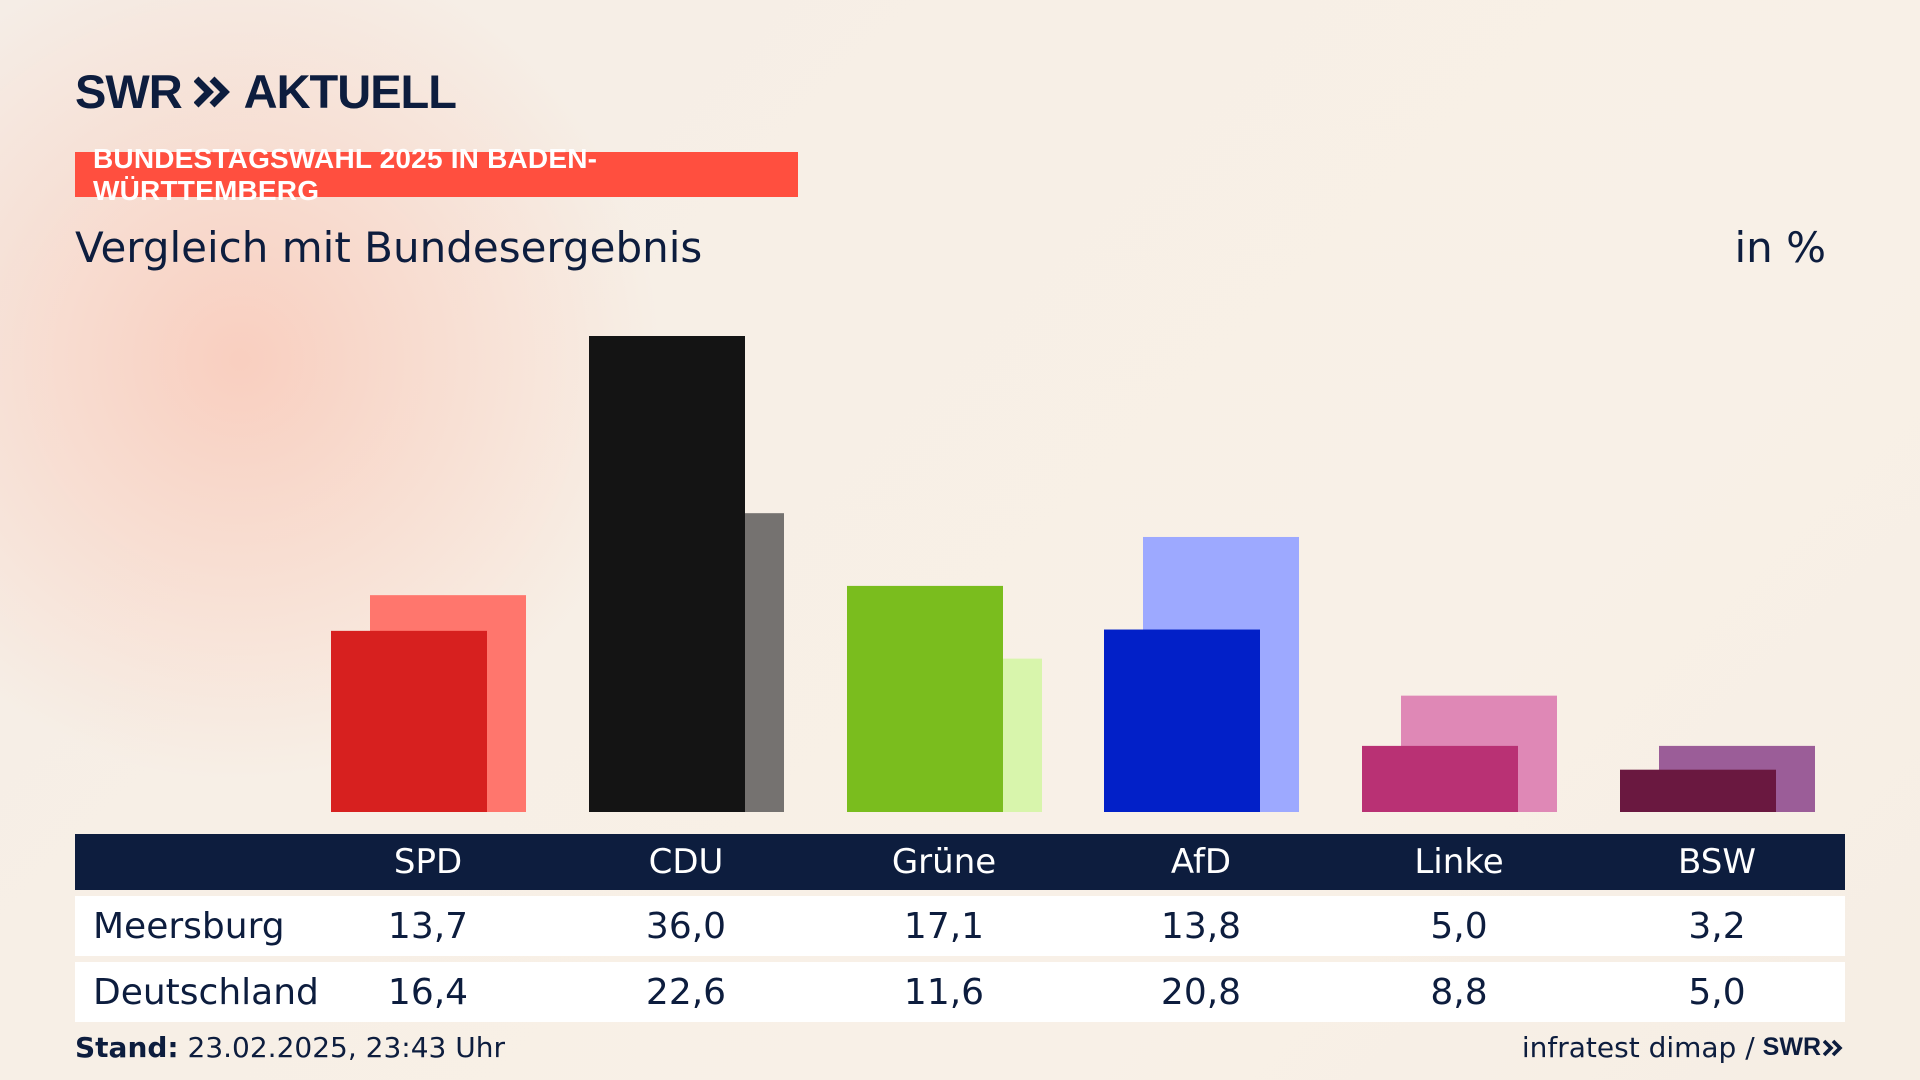 This screenshot has height=1080, width=1920. Describe the element at coordinates (189, 926) in the screenshot. I see `row-label-meersburg: Meersburg` at that location.